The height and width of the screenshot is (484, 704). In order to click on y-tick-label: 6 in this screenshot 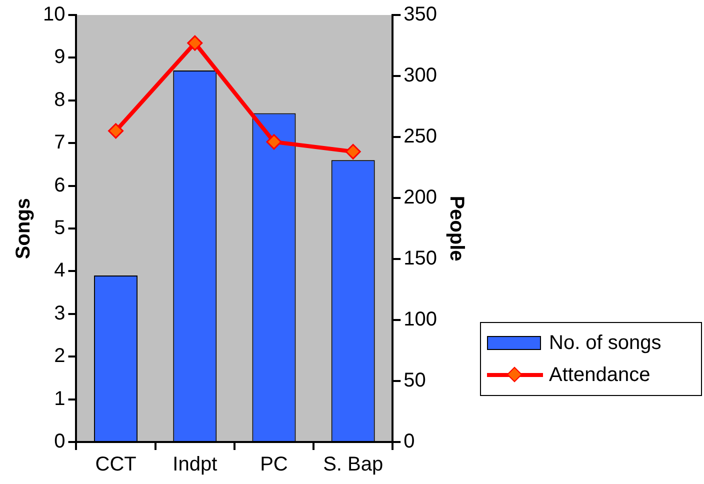, I will do `click(60, 185)`.